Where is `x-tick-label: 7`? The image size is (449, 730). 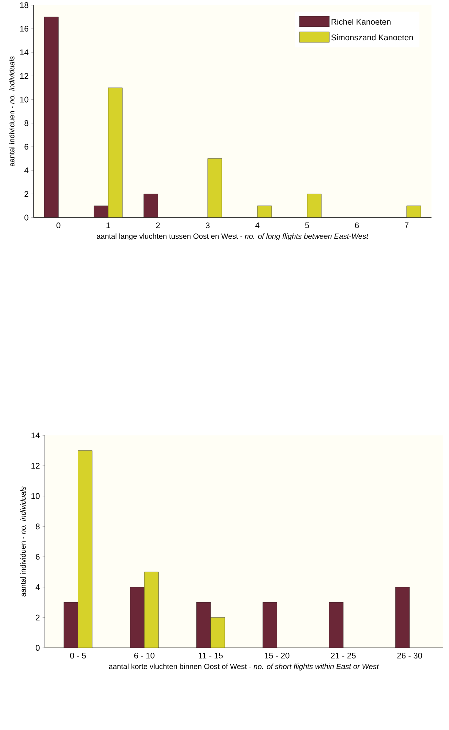 x-tick-label: 7 is located at coordinates (407, 225).